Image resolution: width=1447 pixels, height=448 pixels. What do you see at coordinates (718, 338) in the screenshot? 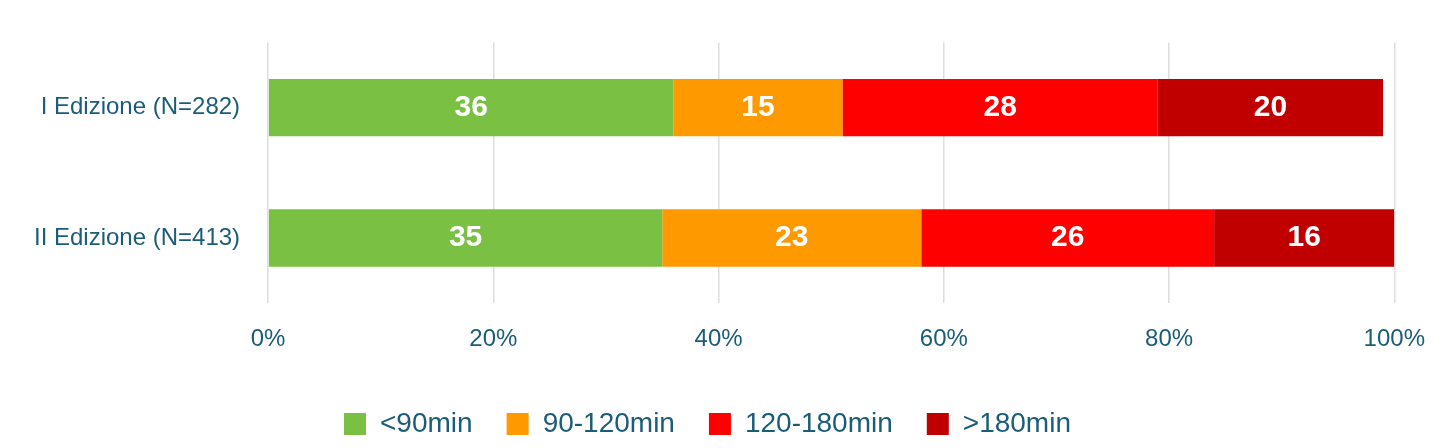
I see `x-tick-label: 40%` at bounding box center [718, 338].